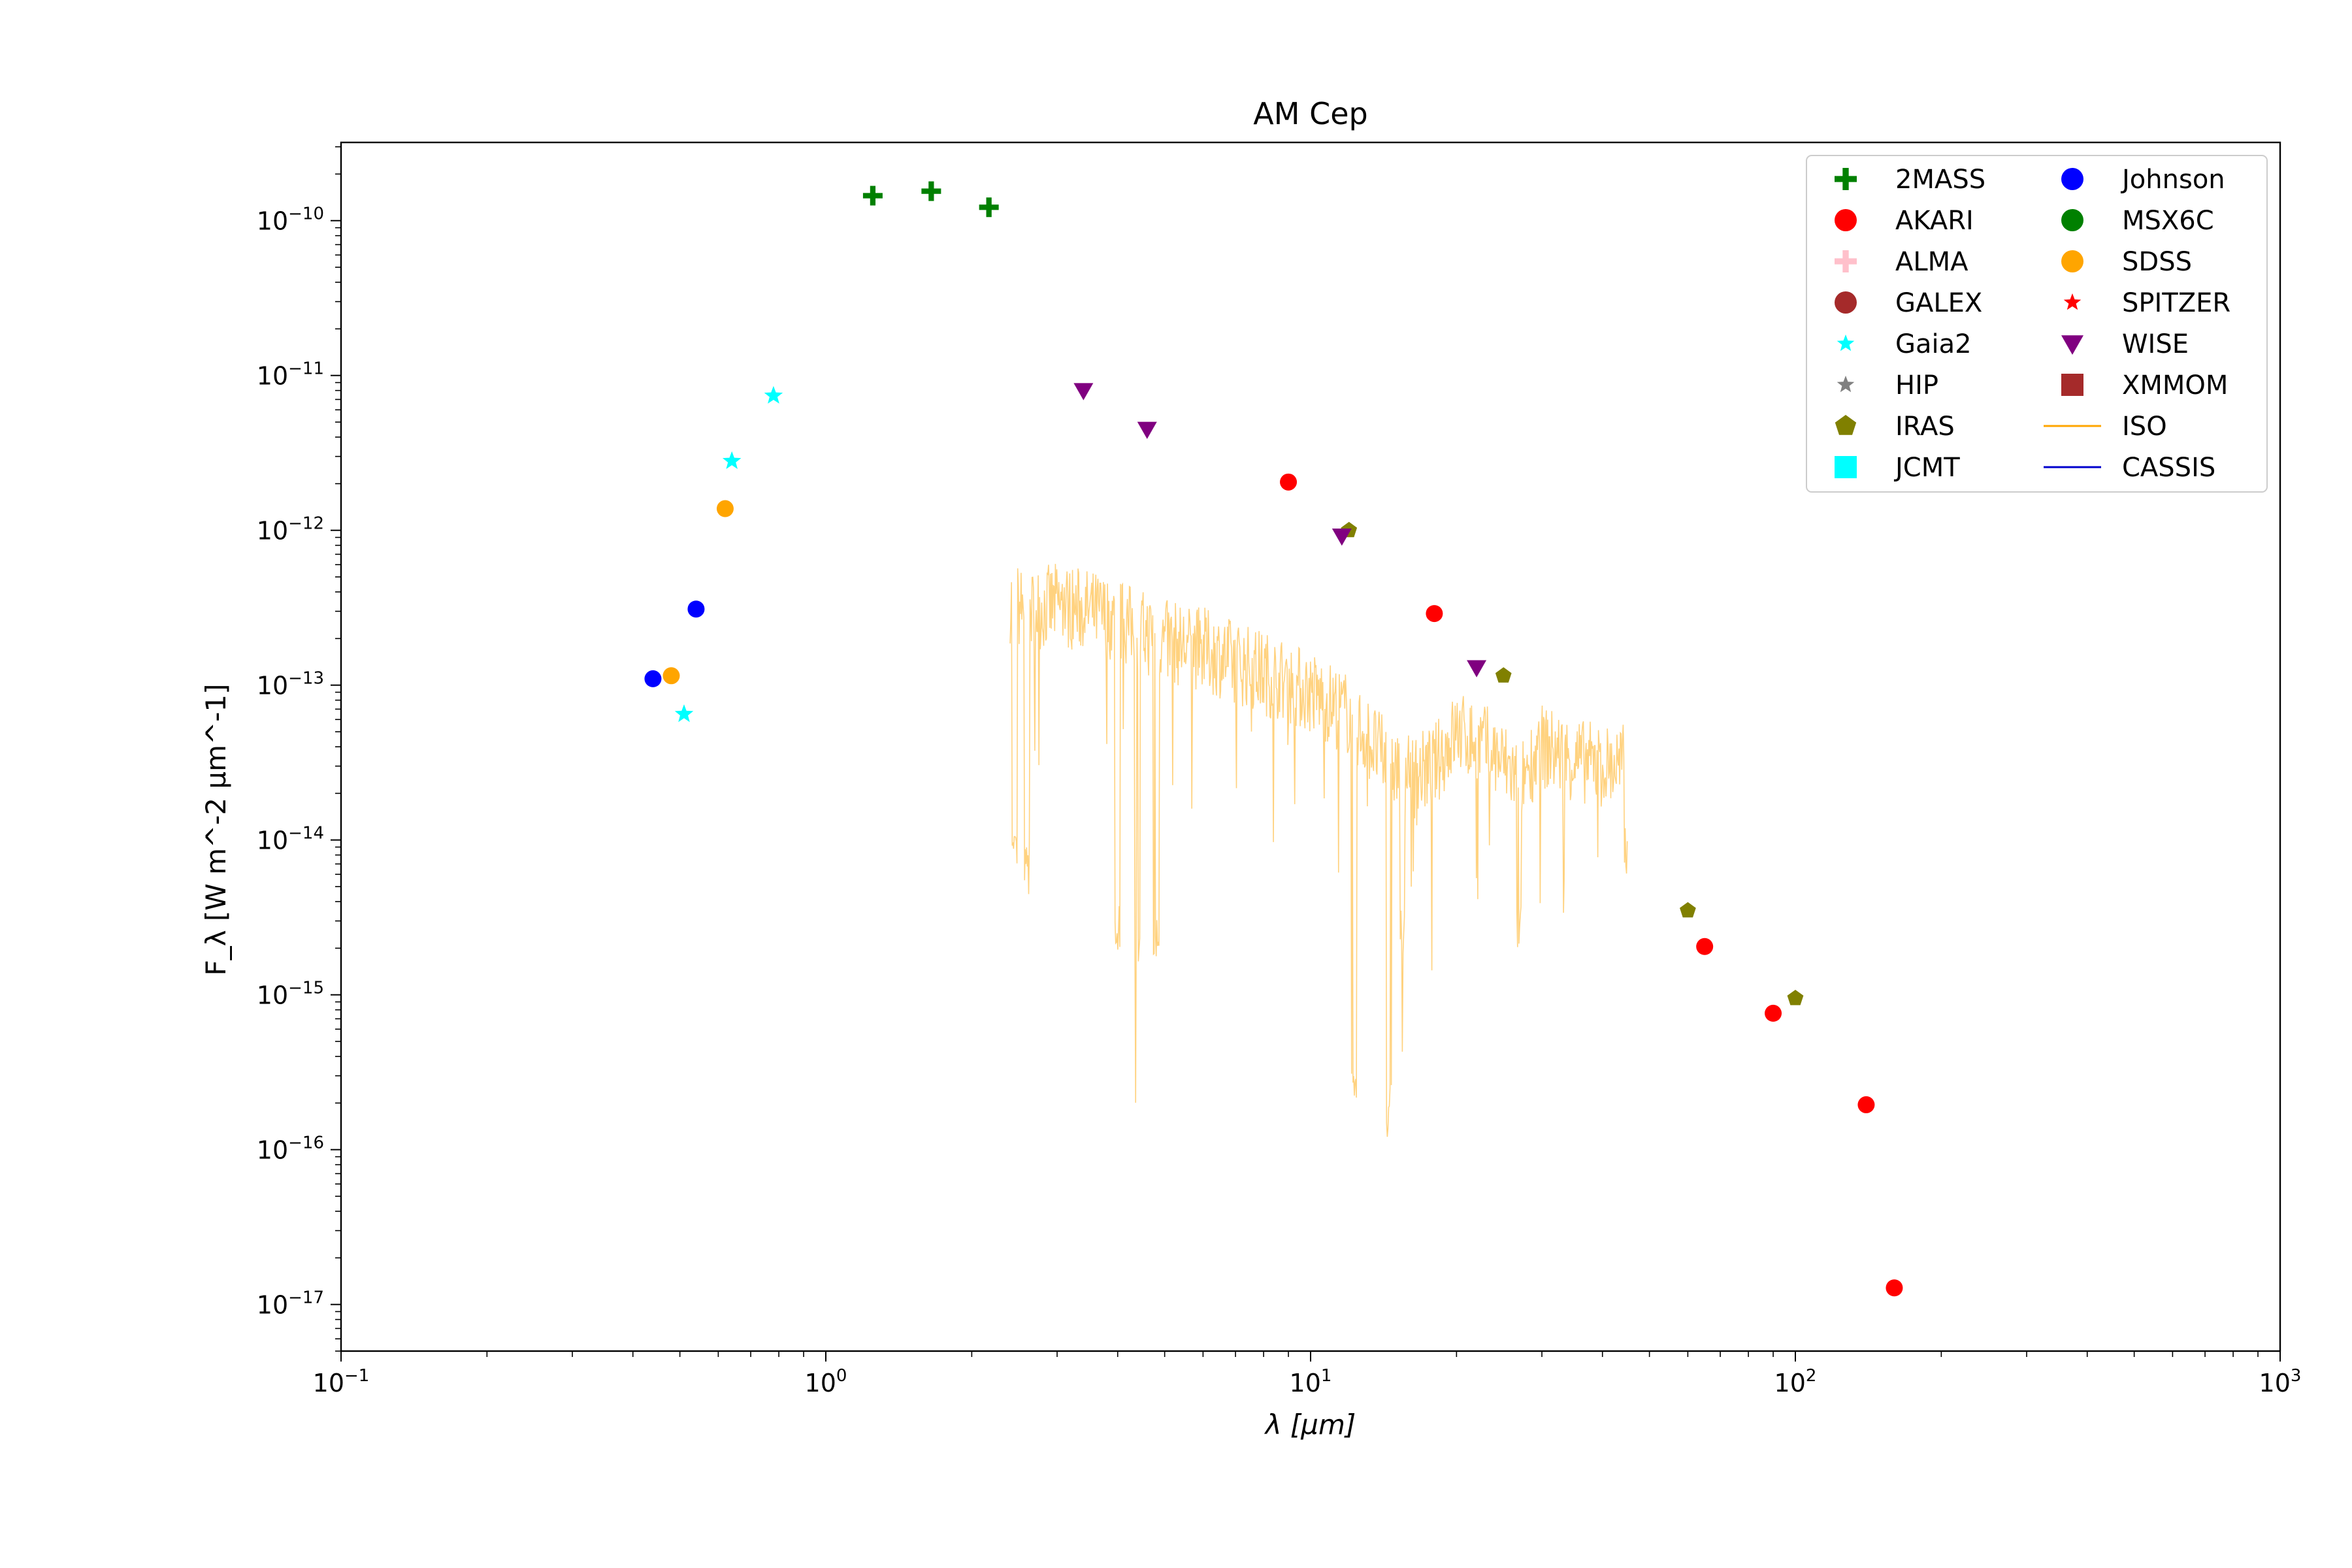  I want to click on legend-label-xmmom: XMMOM, so click(2175, 385).